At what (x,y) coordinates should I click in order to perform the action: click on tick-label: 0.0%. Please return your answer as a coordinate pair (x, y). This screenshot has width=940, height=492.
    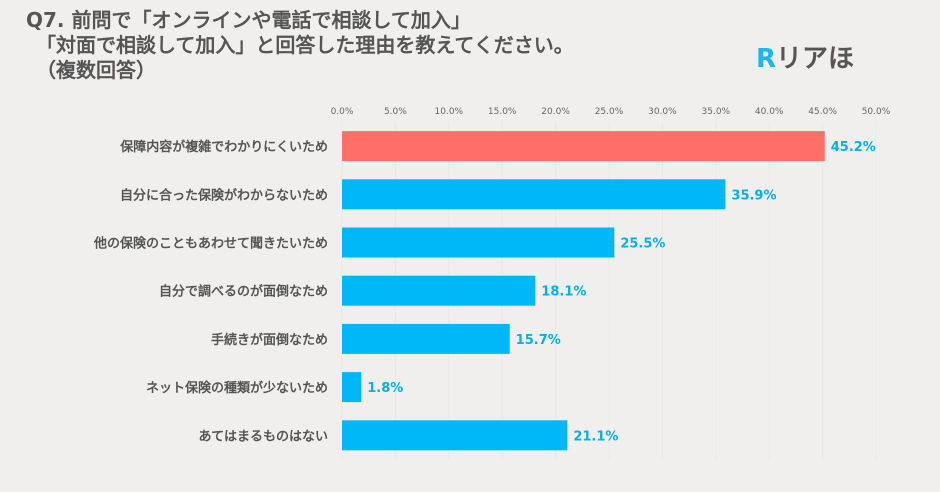
    Looking at the image, I should click on (342, 112).